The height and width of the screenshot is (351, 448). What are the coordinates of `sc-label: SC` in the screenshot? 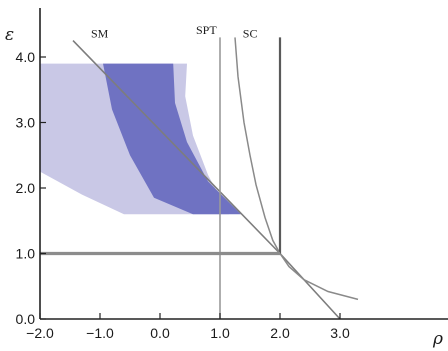 It's located at (250, 33).